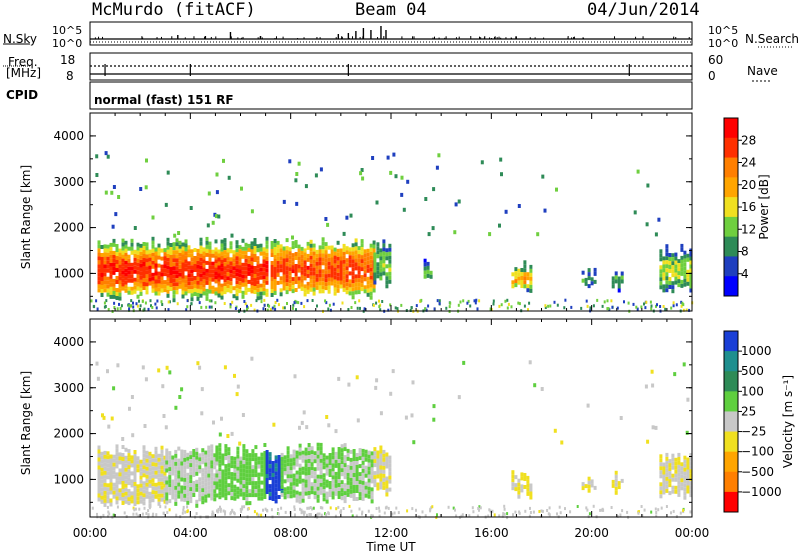 The image size is (800, 554). I want to click on colorbar-segment, so click(731, 341).